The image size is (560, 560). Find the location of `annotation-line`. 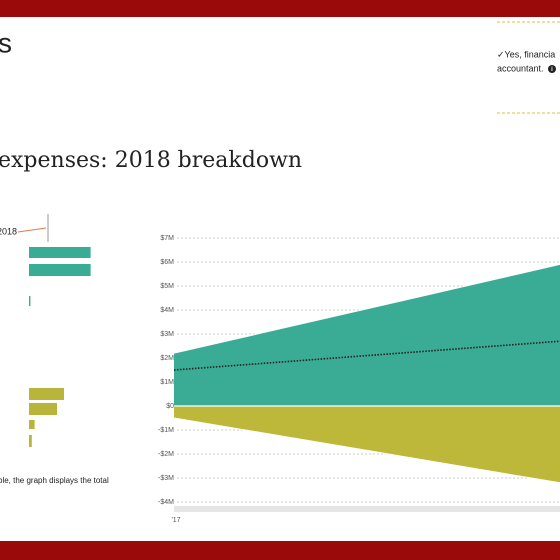

annotation-line is located at coordinates (32, 230).